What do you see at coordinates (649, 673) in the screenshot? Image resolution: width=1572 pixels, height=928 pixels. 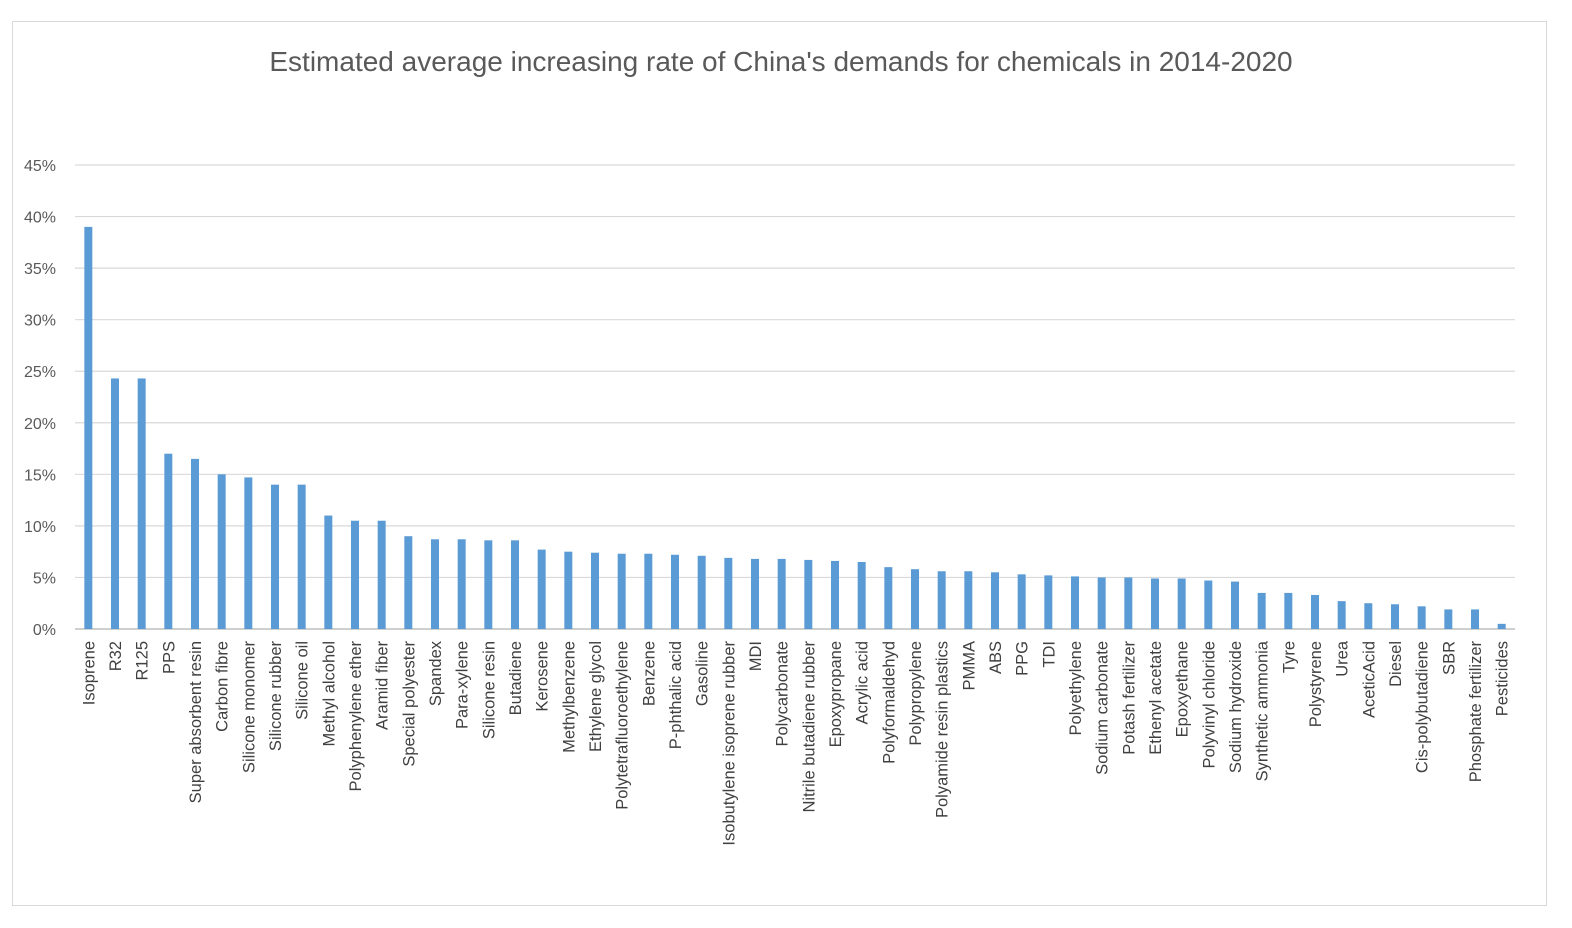 I see `x-category-label: Benzene` at bounding box center [649, 673].